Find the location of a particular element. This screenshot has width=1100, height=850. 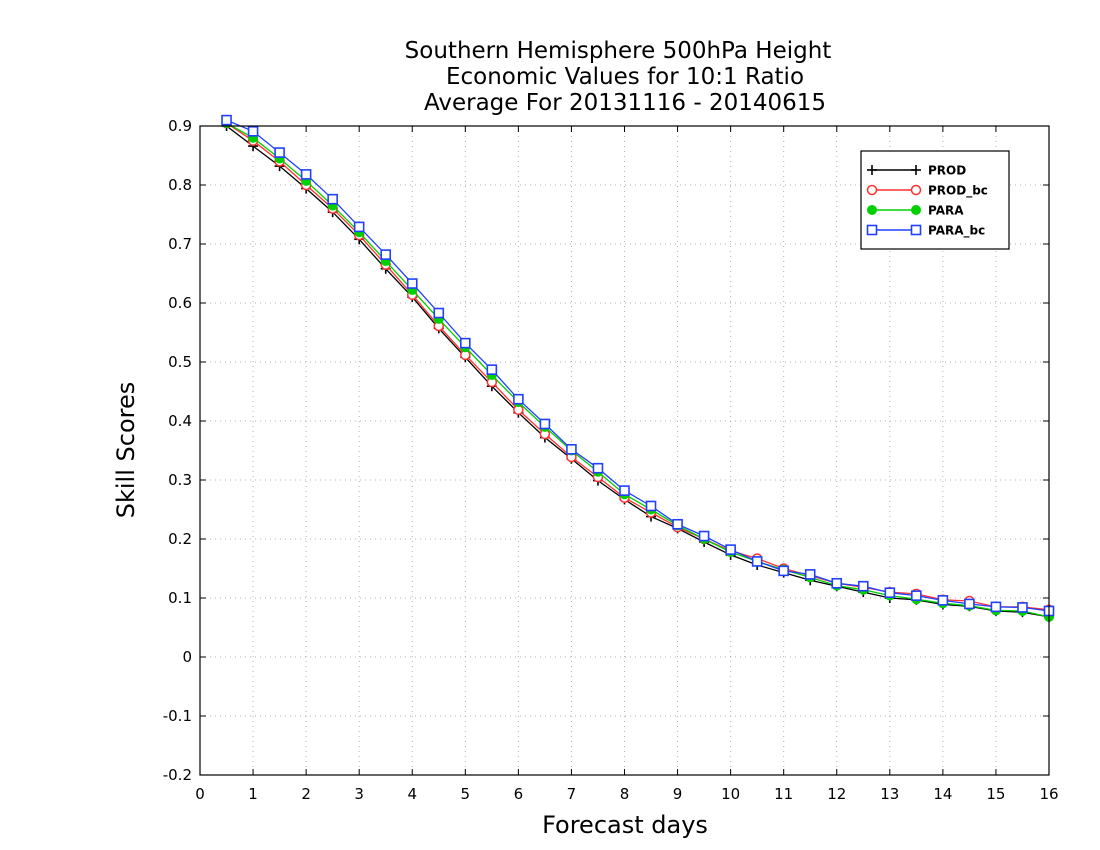

x-tick-label: 6 is located at coordinates (519, 794).